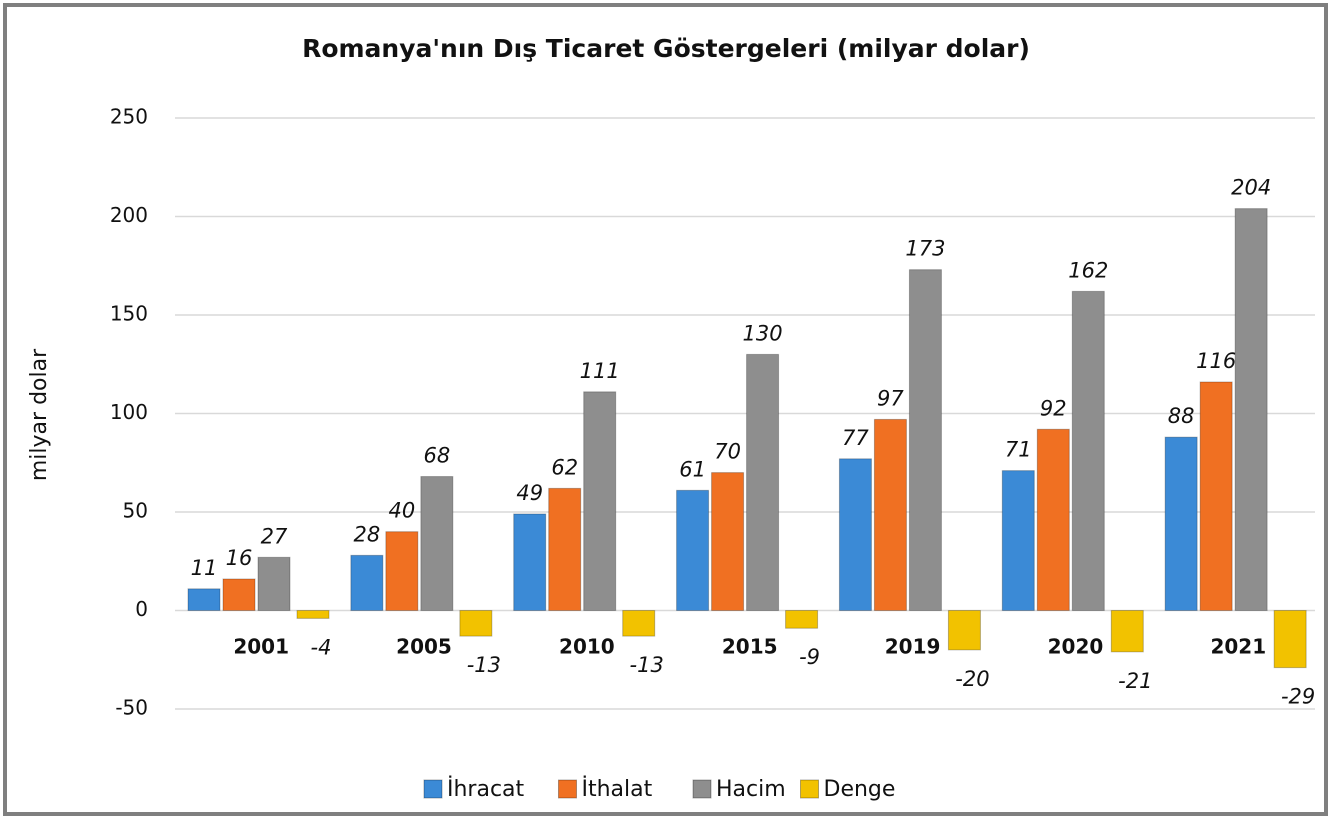  I want to click on legend-label: Denge, so click(860, 789).